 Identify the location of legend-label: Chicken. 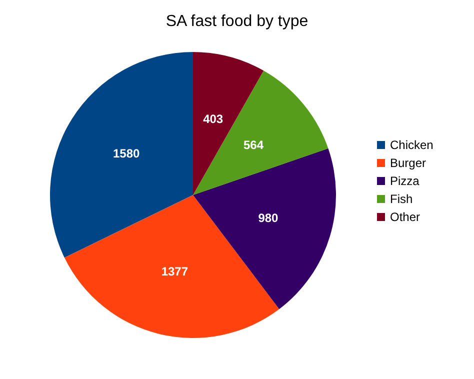
(412, 145).